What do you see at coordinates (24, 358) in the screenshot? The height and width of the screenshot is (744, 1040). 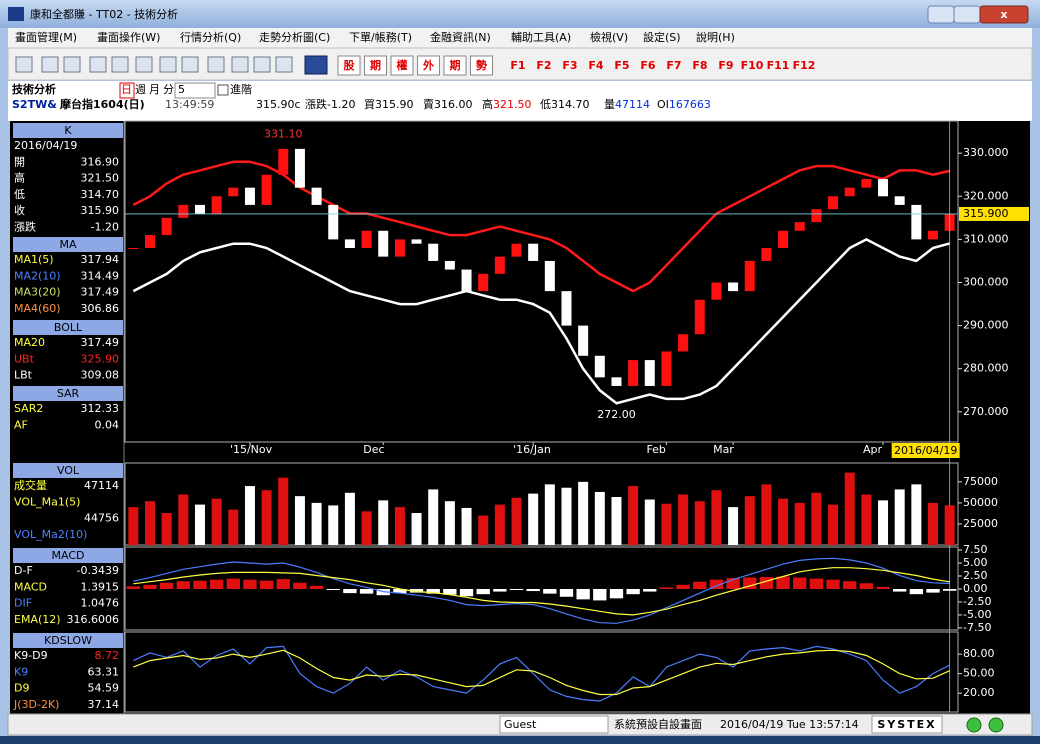 I see `panel-label: UBt` at bounding box center [24, 358].